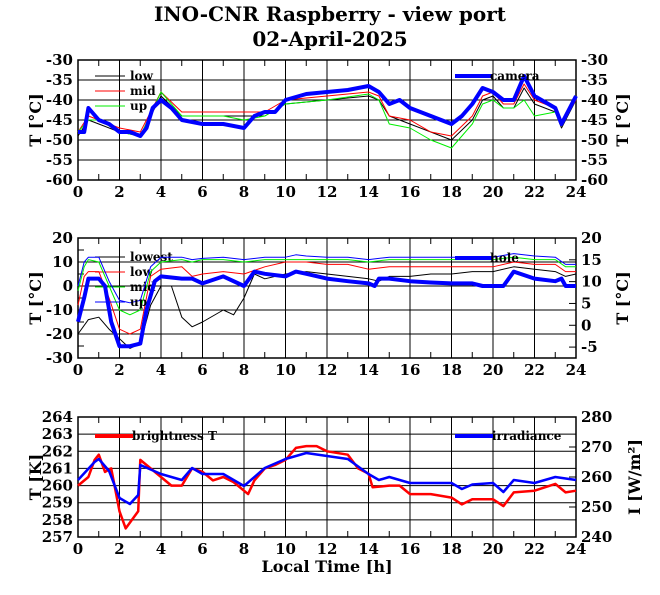 The width and height of the screenshot is (660, 595). Describe the element at coordinates (59, 120) in the screenshot. I see `y-tick-label: -45` at that location.